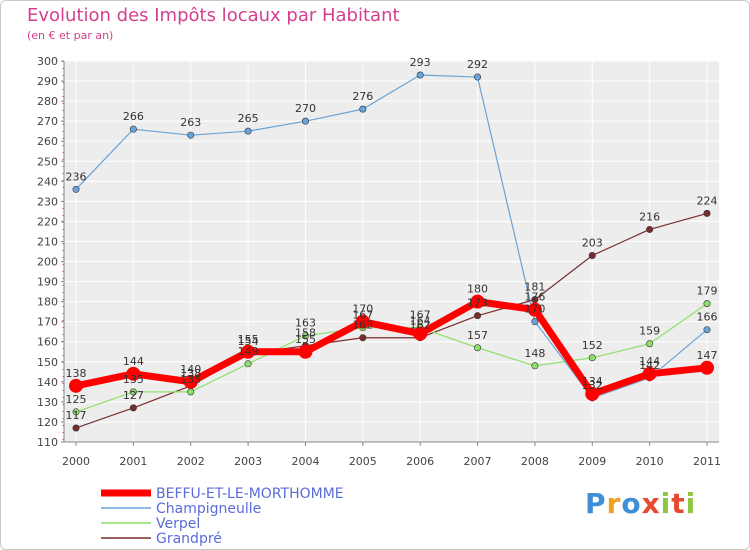 This screenshot has width=750, height=550. What do you see at coordinates (191, 461) in the screenshot?
I see `x-tick-label: 2002` at bounding box center [191, 461].